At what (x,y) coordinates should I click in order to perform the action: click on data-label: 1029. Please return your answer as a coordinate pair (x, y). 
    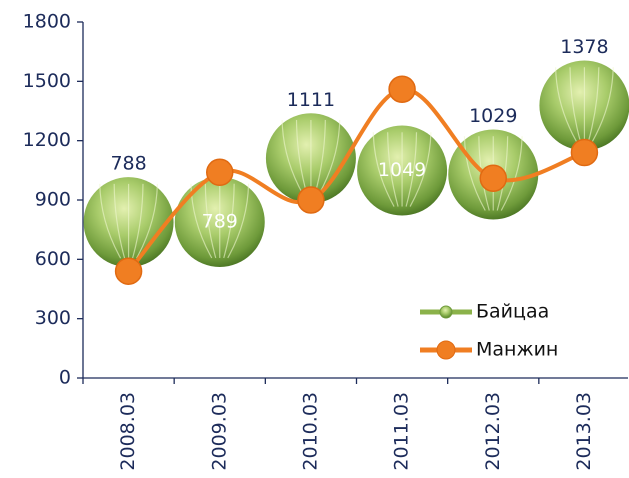
    Looking at the image, I should click on (493, 116).